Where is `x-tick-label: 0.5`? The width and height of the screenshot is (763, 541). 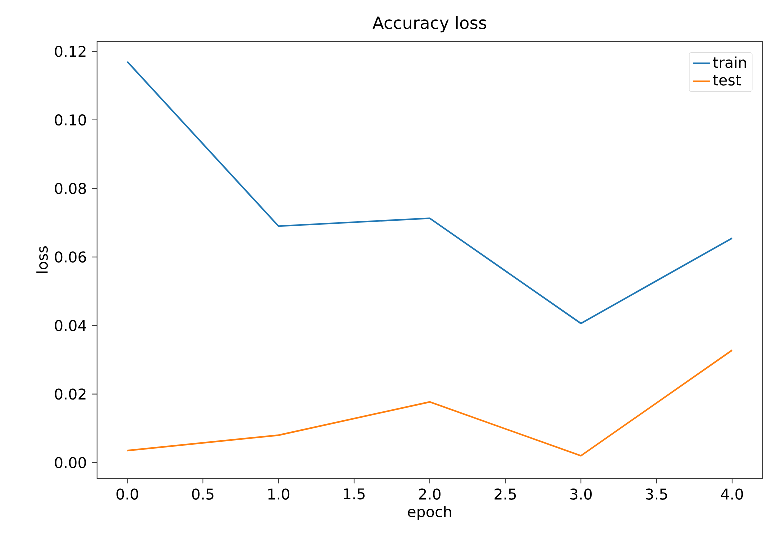 x-tick-label: 0.5 is located at coordinates (203, 494).